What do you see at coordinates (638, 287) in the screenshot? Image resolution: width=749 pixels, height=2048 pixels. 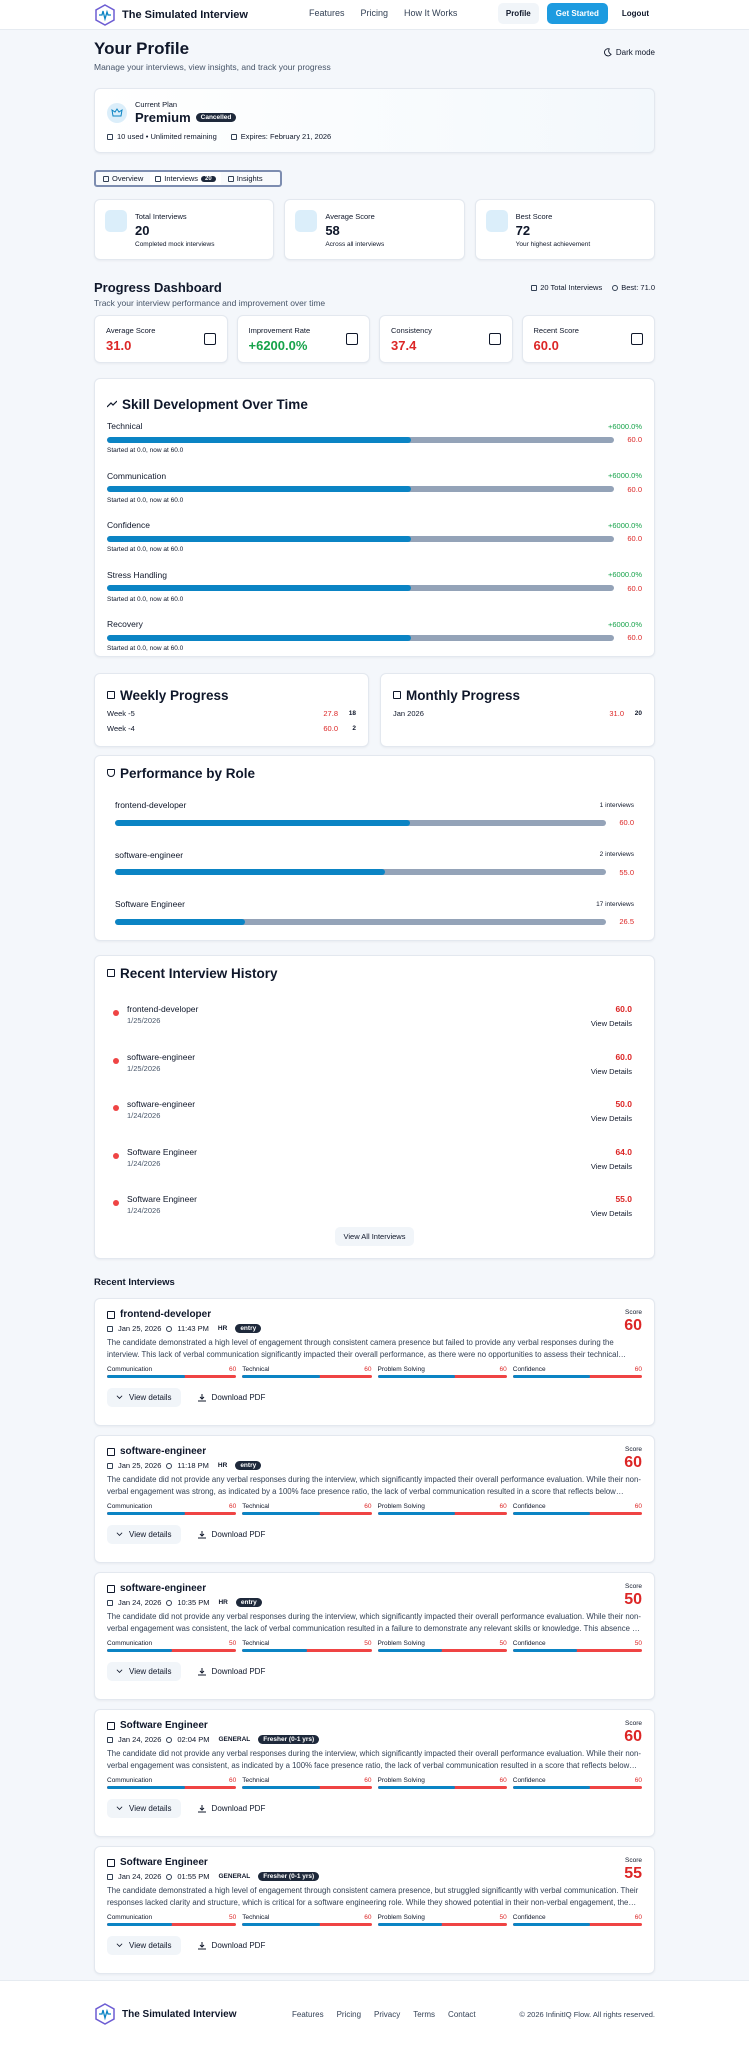 I see `best-text: Best: 71.0` at bounding box center [638, 287].